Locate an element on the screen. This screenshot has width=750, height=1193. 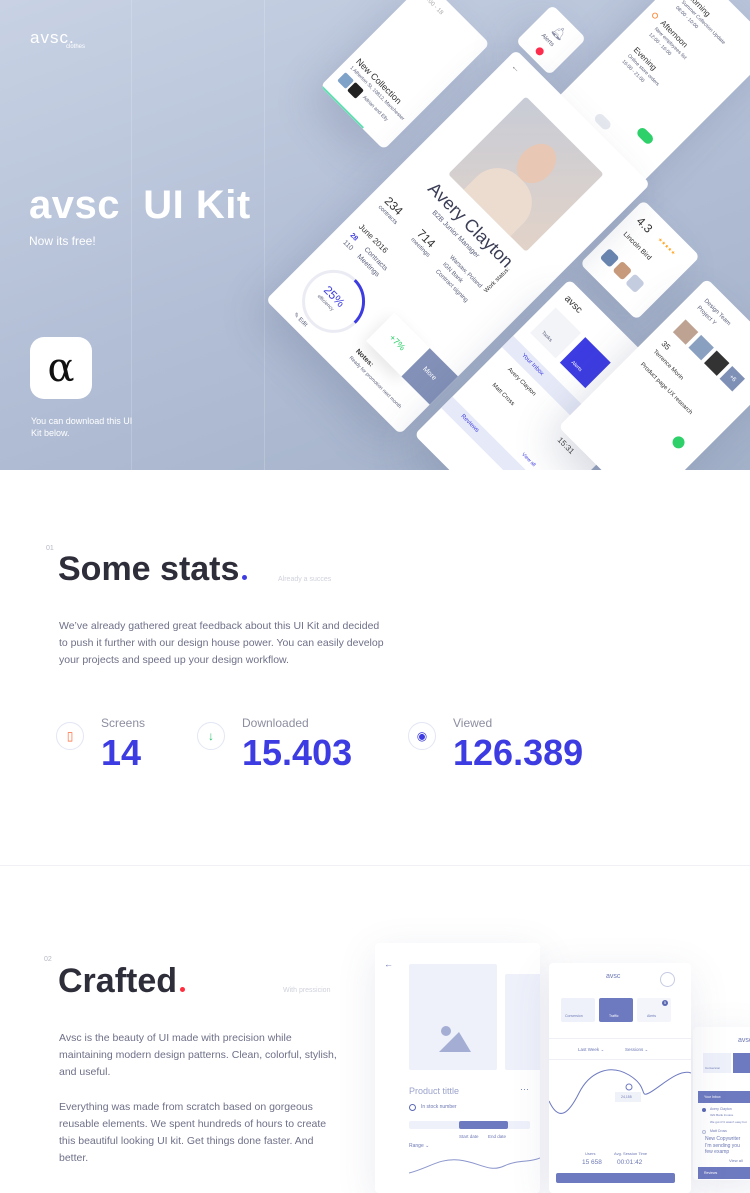
end-date-label: End date is located at coordinates (497, 1136).